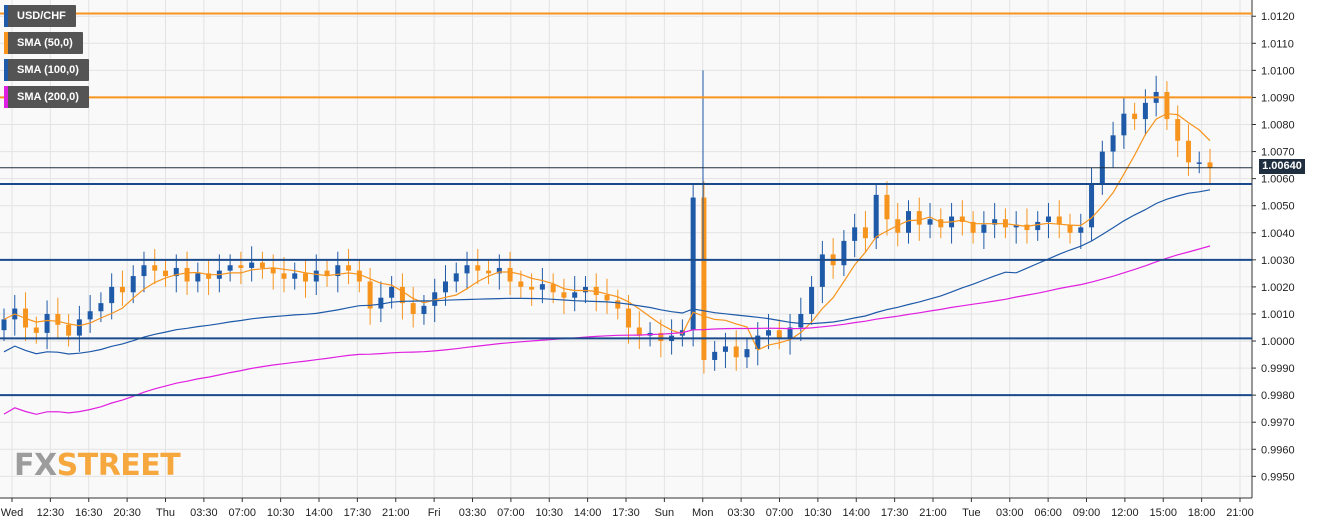 The image size is (1326, 525). What do you see at coordinates (1278, 288) in the screenshot?
I see `y-tick-label: 1.0020` at bounding box center [1278, 288].